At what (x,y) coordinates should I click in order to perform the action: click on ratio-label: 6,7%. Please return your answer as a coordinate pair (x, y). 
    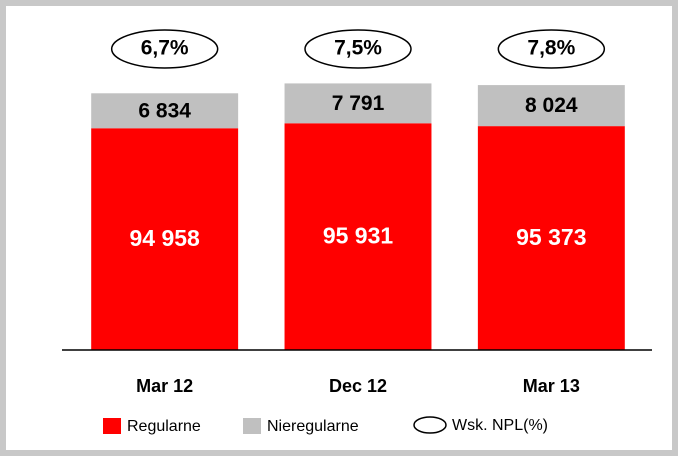
    Looking at the image, I should click on (165, 48).